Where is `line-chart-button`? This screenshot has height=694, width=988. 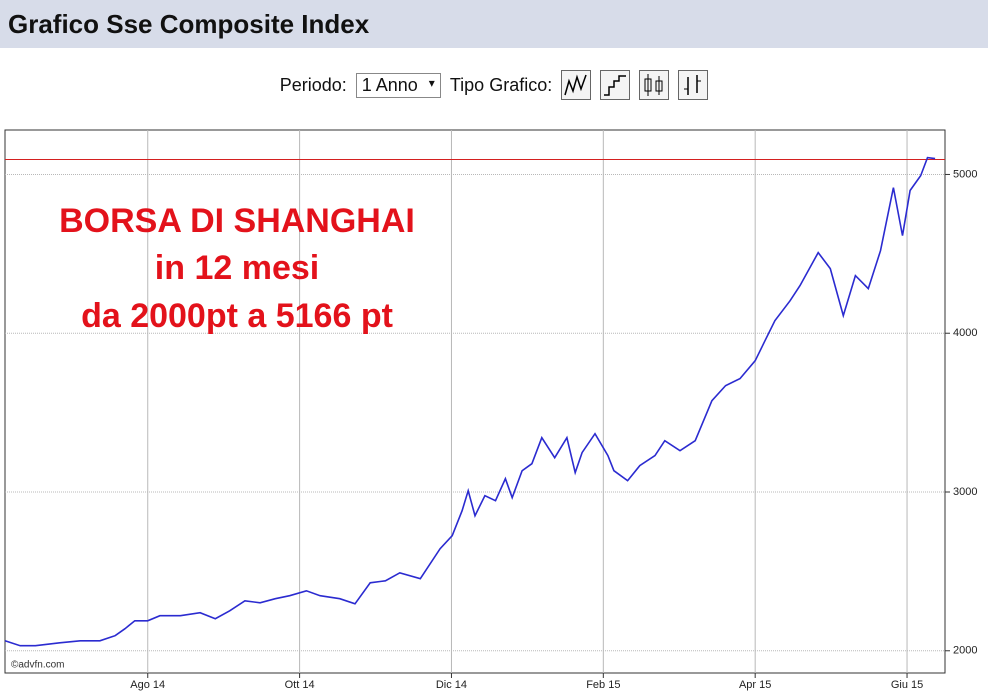
line-chart-button is located at coordinates (576, 85).